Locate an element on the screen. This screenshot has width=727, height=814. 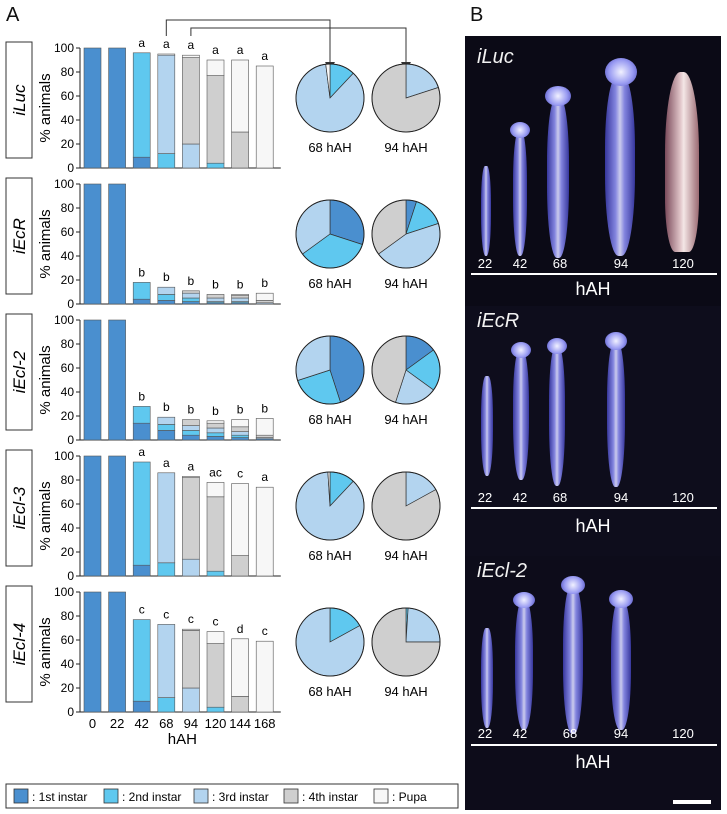
legend-label: : 2nd instar is located at coordinates (151, 797).